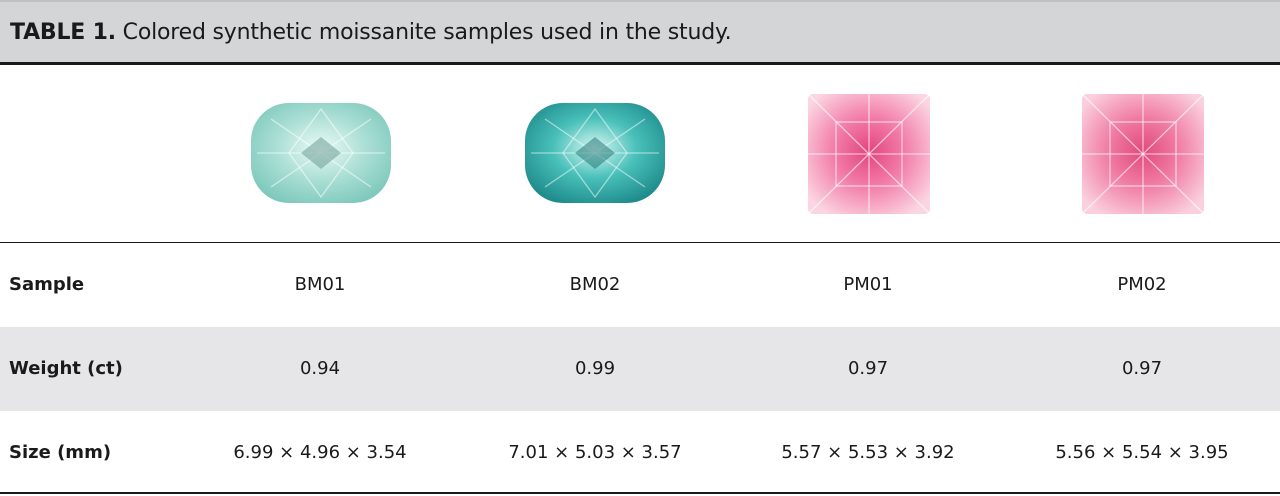 The width and height of the screenshot is (1280, 496). I want to click on row-header-weight: Weight (ct), so click(66, 368).